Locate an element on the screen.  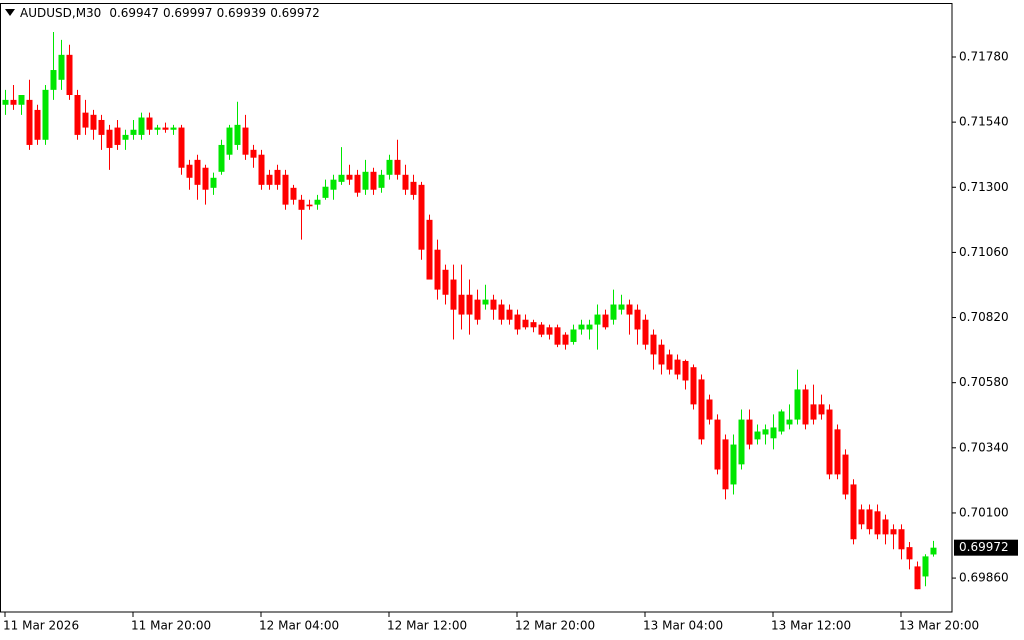
y-tick-label: 0.71300 is located at coordinates (984, 187).